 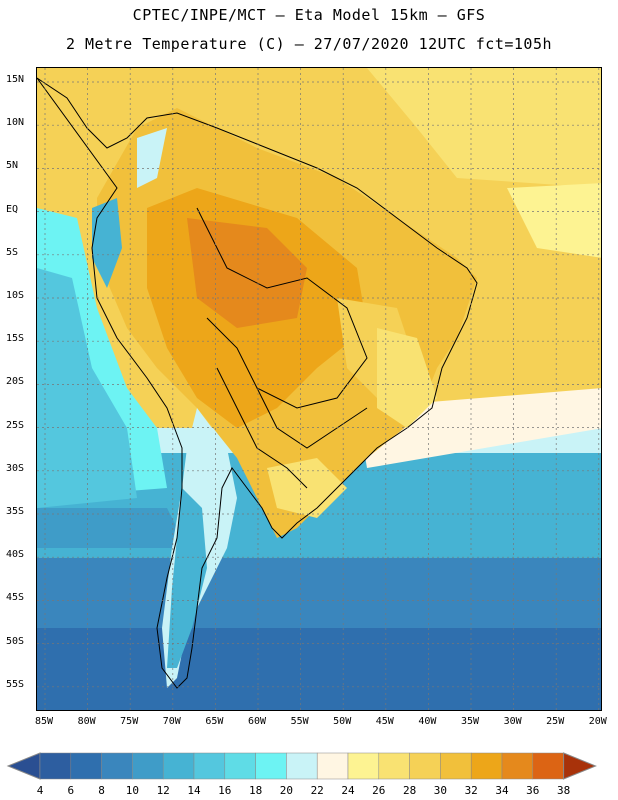 What do you see at coordinates (255, 790) in the screenshot?
I see `colorbar-label: 18` at bounding box center [255, 790].